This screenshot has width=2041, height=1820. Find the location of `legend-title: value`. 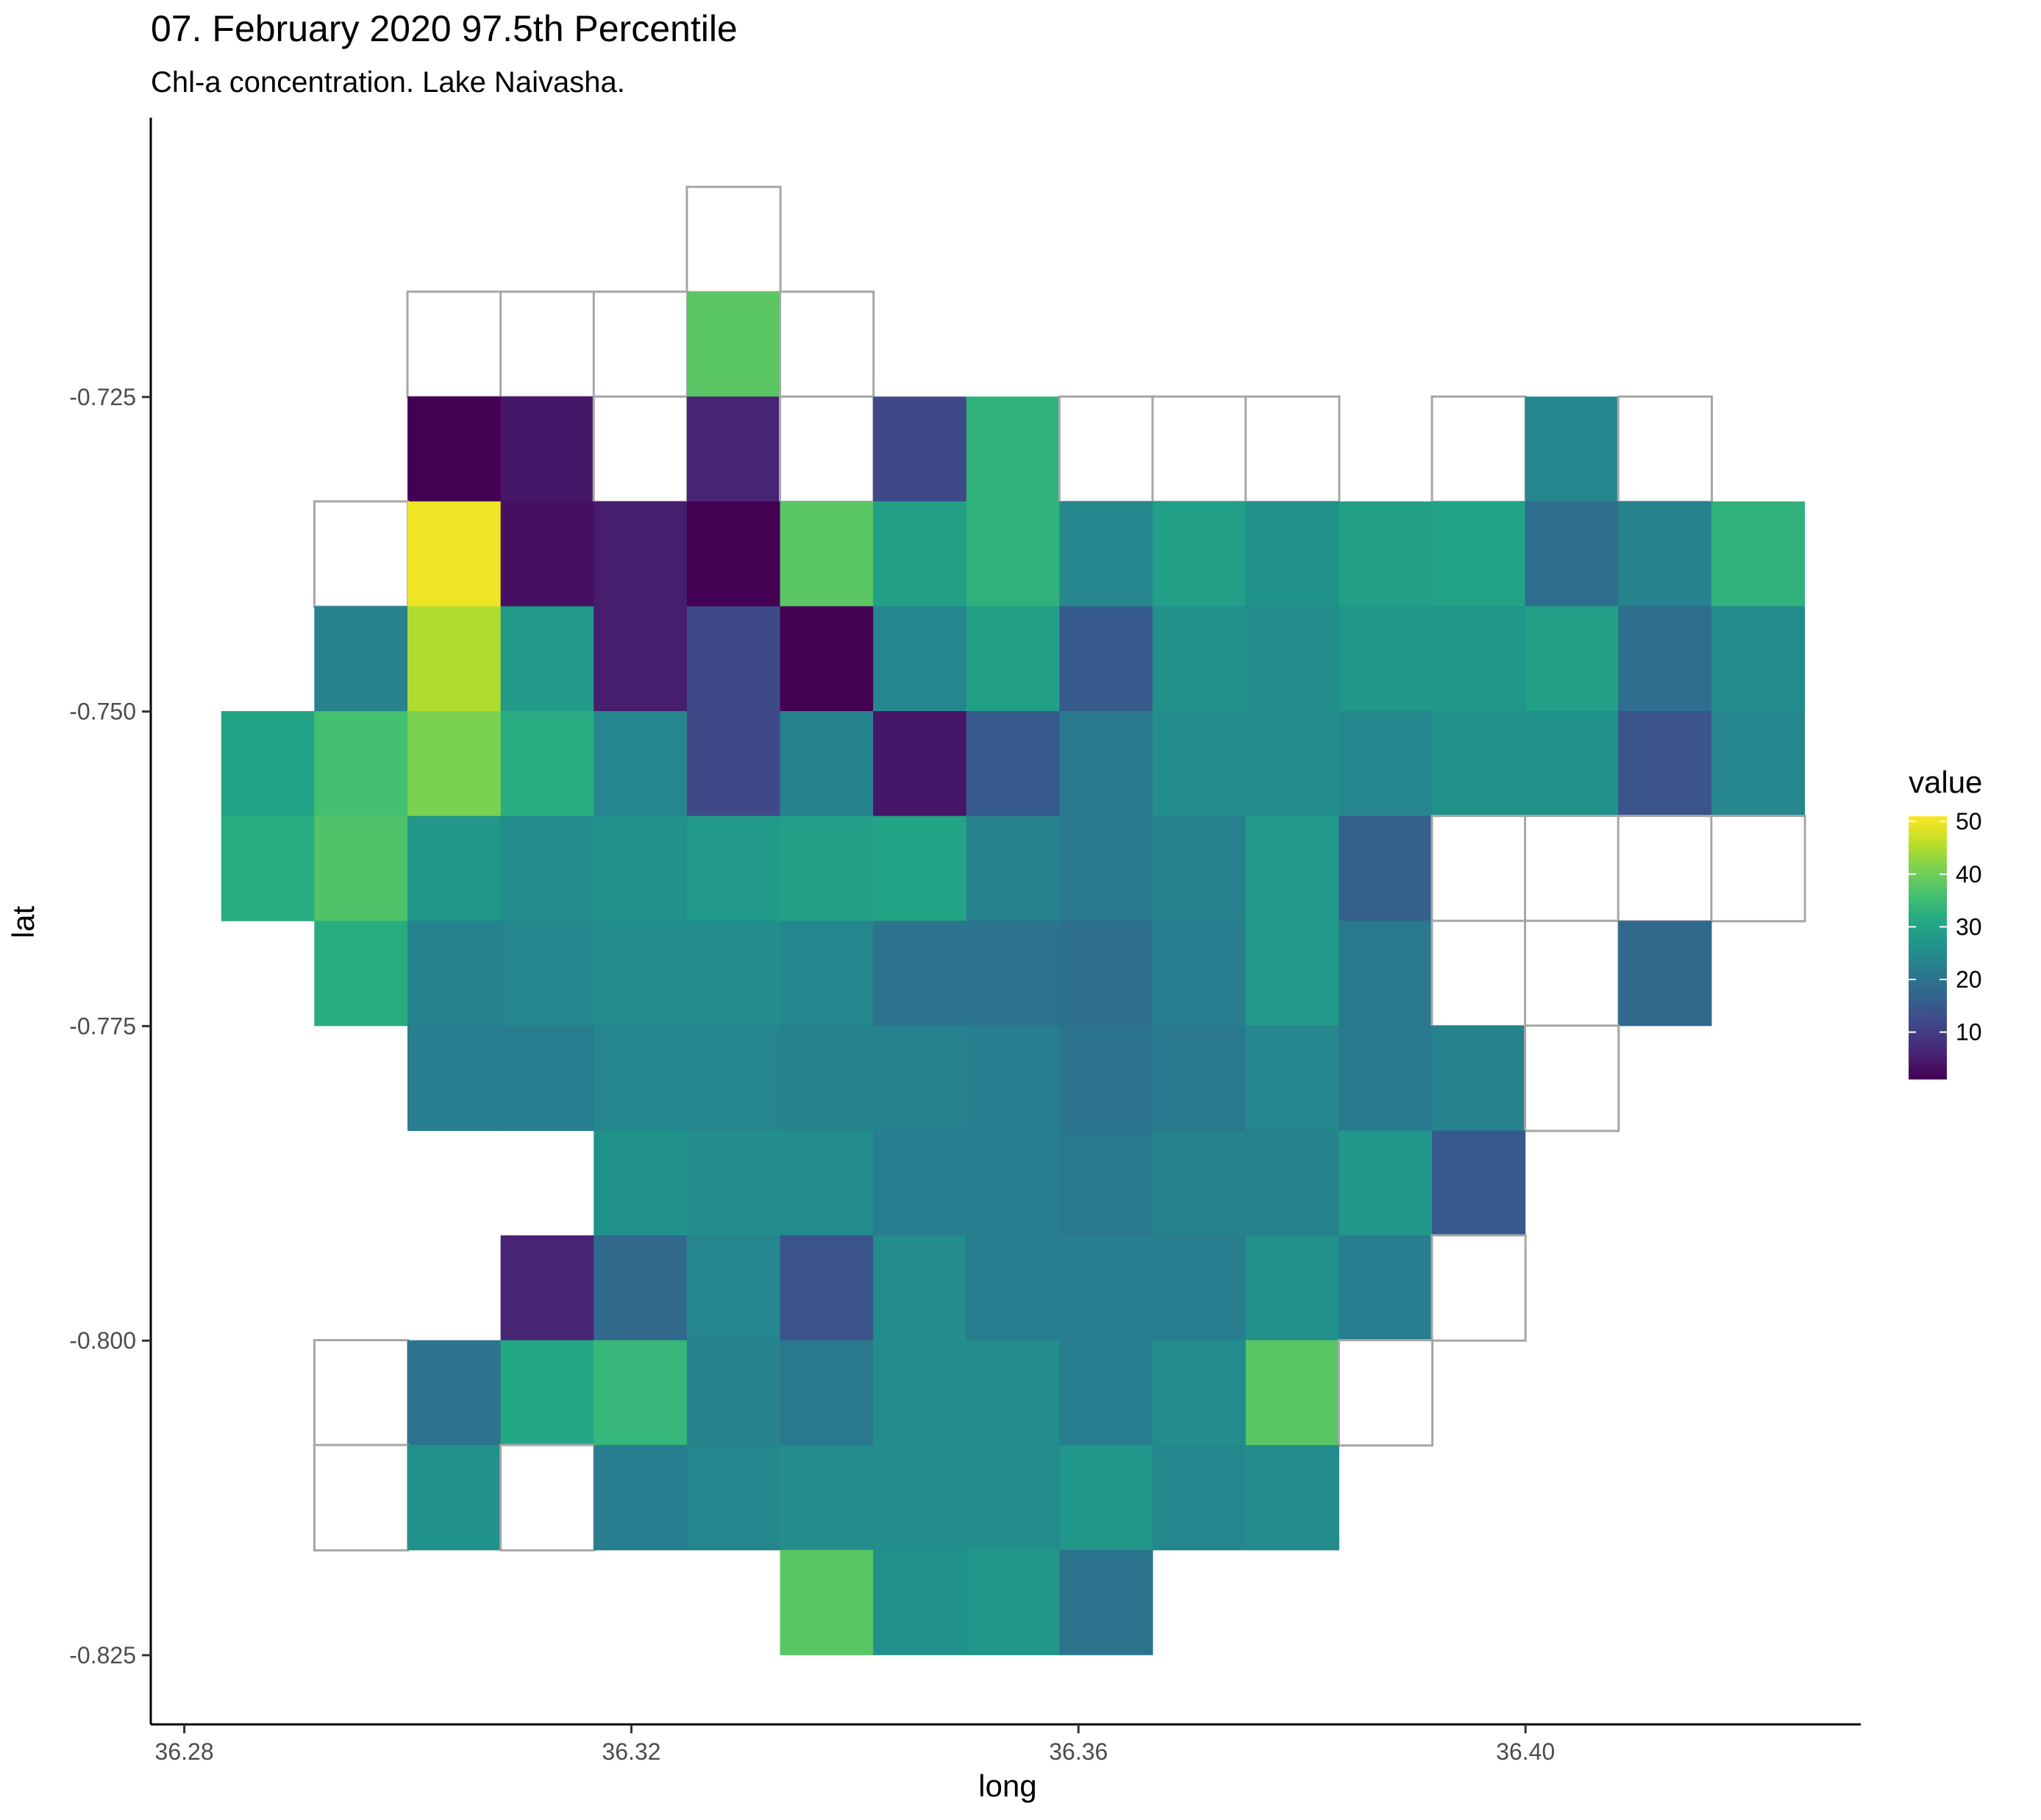

legend-title: value is located at coordinates (1946, 782).